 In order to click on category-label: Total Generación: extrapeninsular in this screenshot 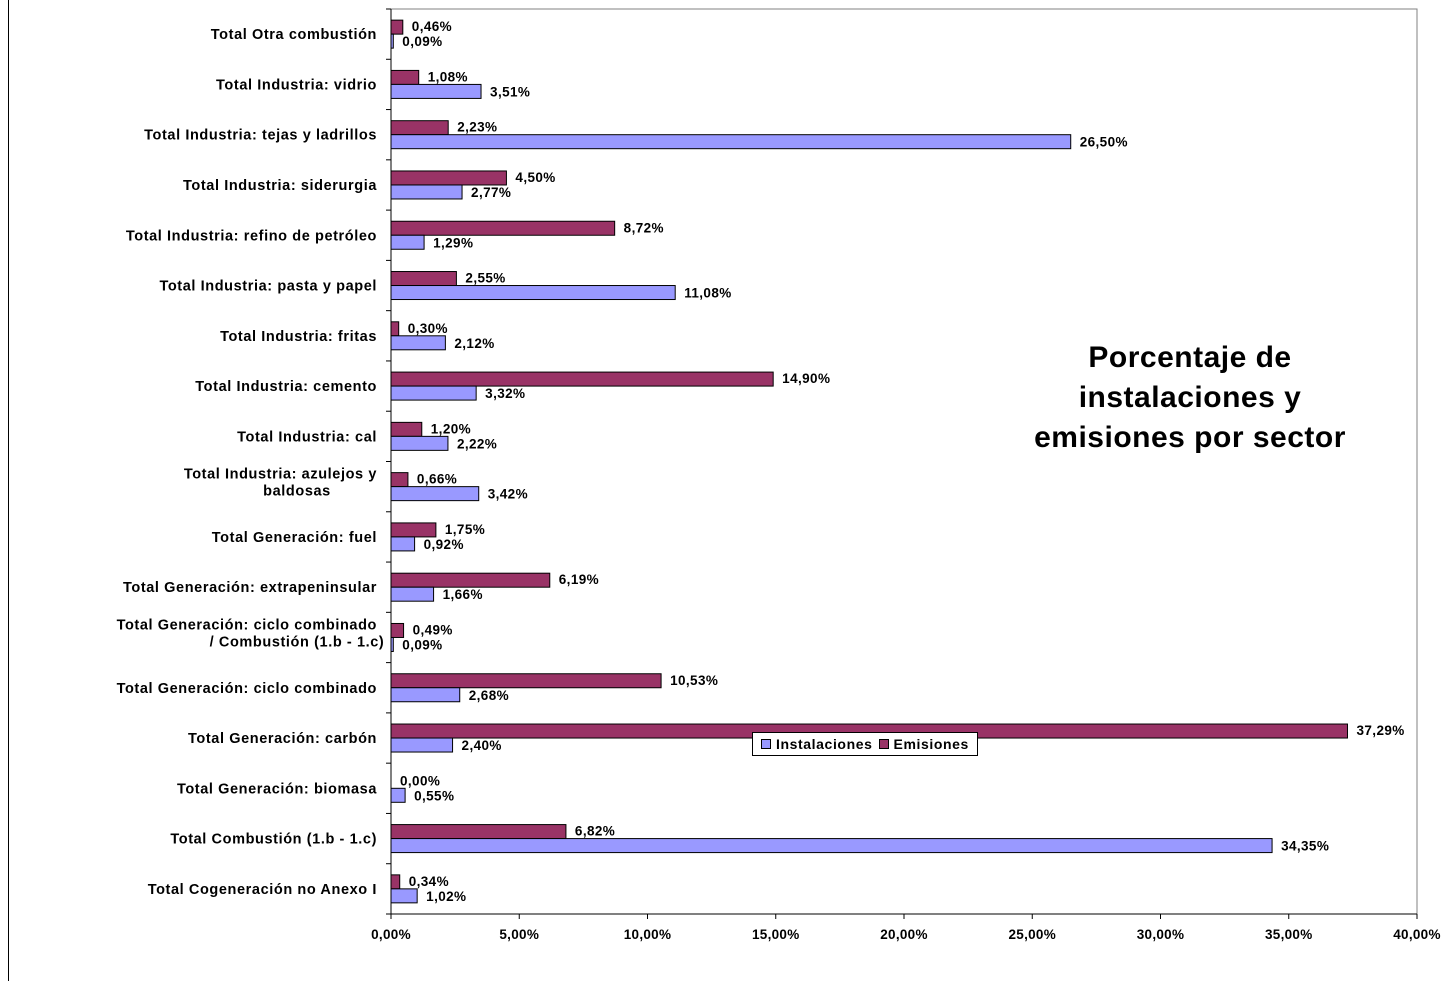, I will do `click(250, 588)`.